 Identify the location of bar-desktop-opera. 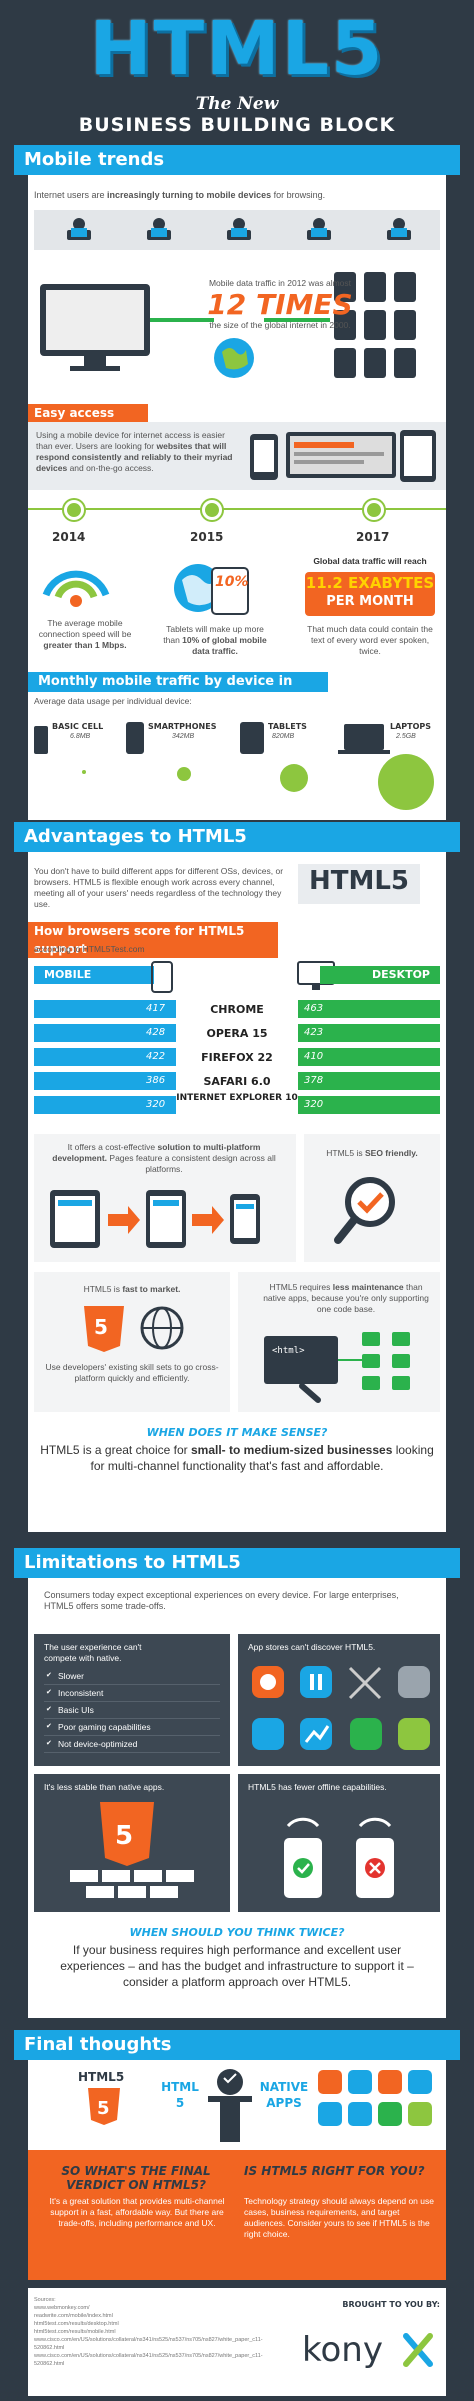
(369, 1033).